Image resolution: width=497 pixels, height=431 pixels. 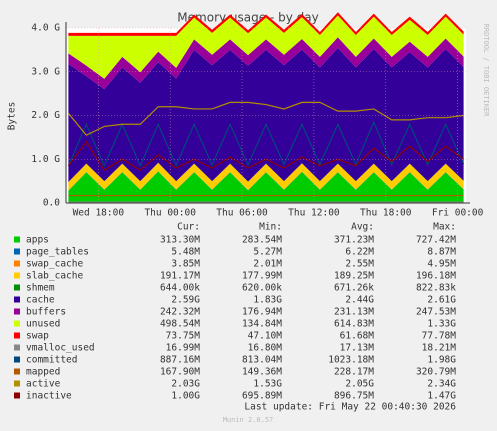 What do you see at coordinates (354, 276) in the screenshot?
I see `legend-stat: 189.25M` at bounding box center [354, 276].